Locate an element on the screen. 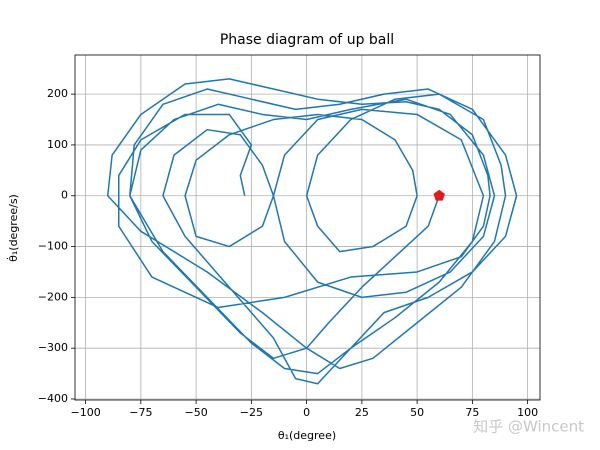 This screenshot has width=600, height=450. chart-title: Phase diagram of up ball is located at coordinates (307, 40).